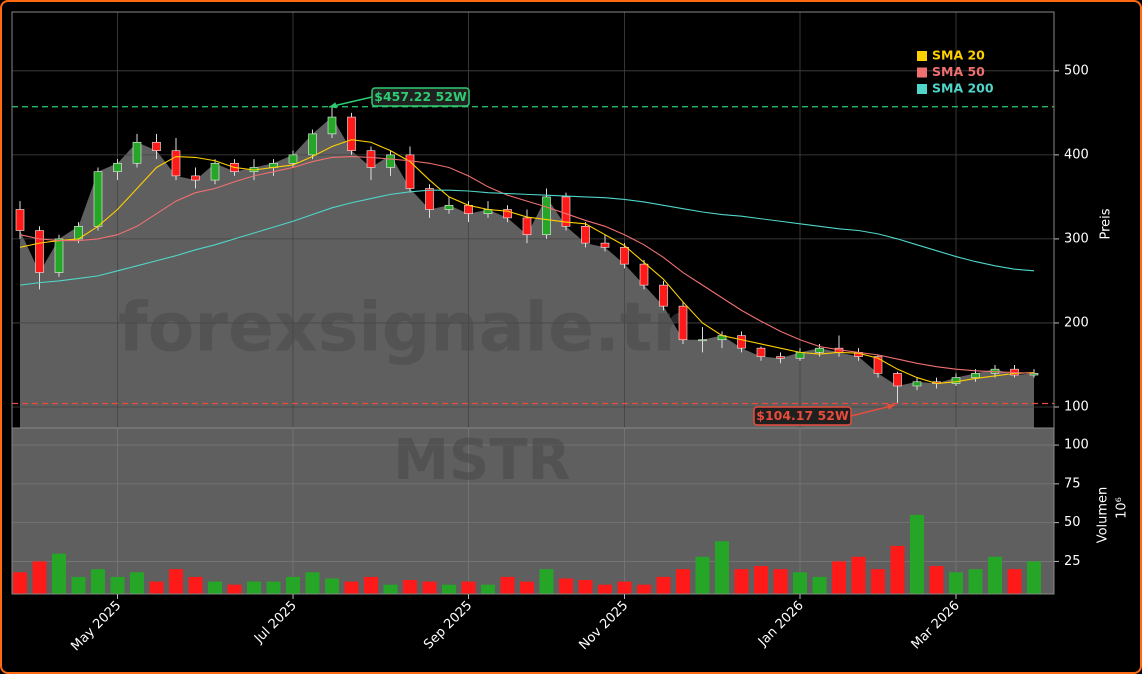 This screenshot has width=1142, height=674. What do you see at coordinates (1072, 483) in the screenshot?
I see `y-tick-label: 75` at bounding box center [1072, 483].